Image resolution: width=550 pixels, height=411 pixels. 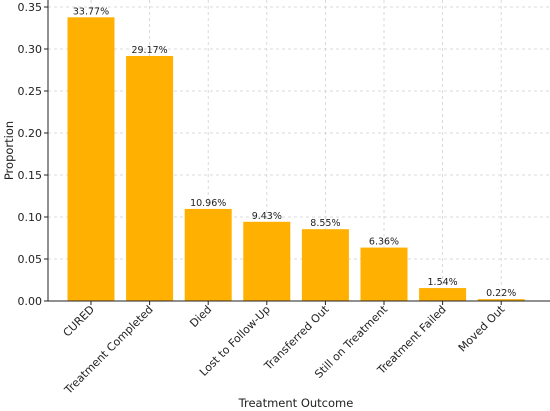 What do you see at coordinates (384, 242) in the screenshot?
I see `bar-data-label: 6.36%` at bounding box center [384, 242].